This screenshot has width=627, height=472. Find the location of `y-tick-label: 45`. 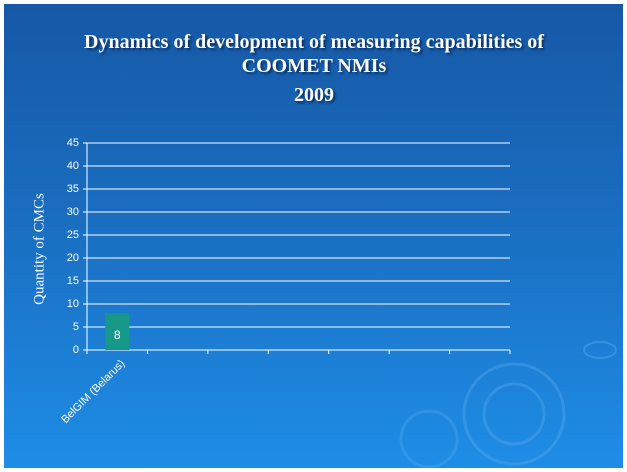

y-tick-label: 45 is located at coordinates (73, 143).